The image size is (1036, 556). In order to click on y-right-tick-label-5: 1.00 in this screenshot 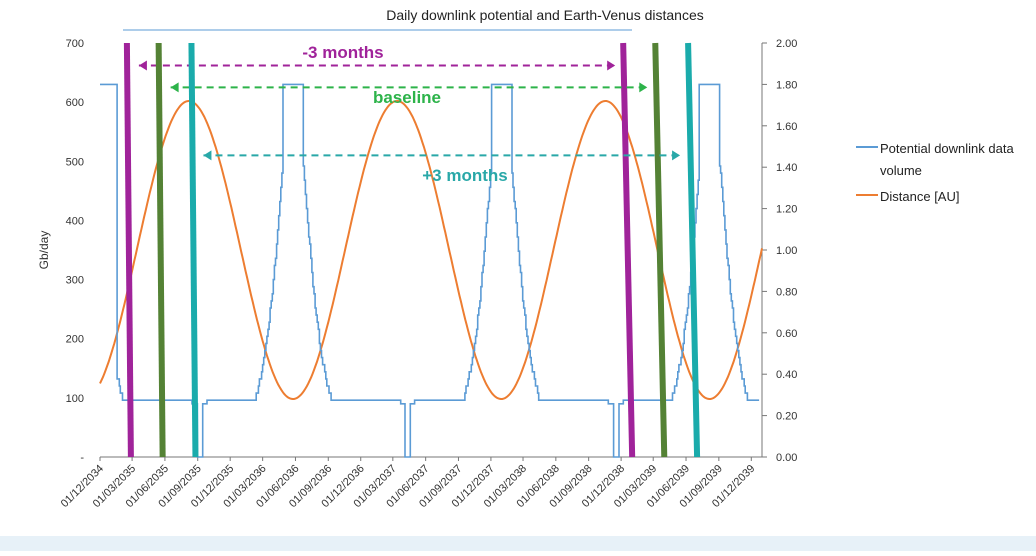, I will do `click(786, 251)`.